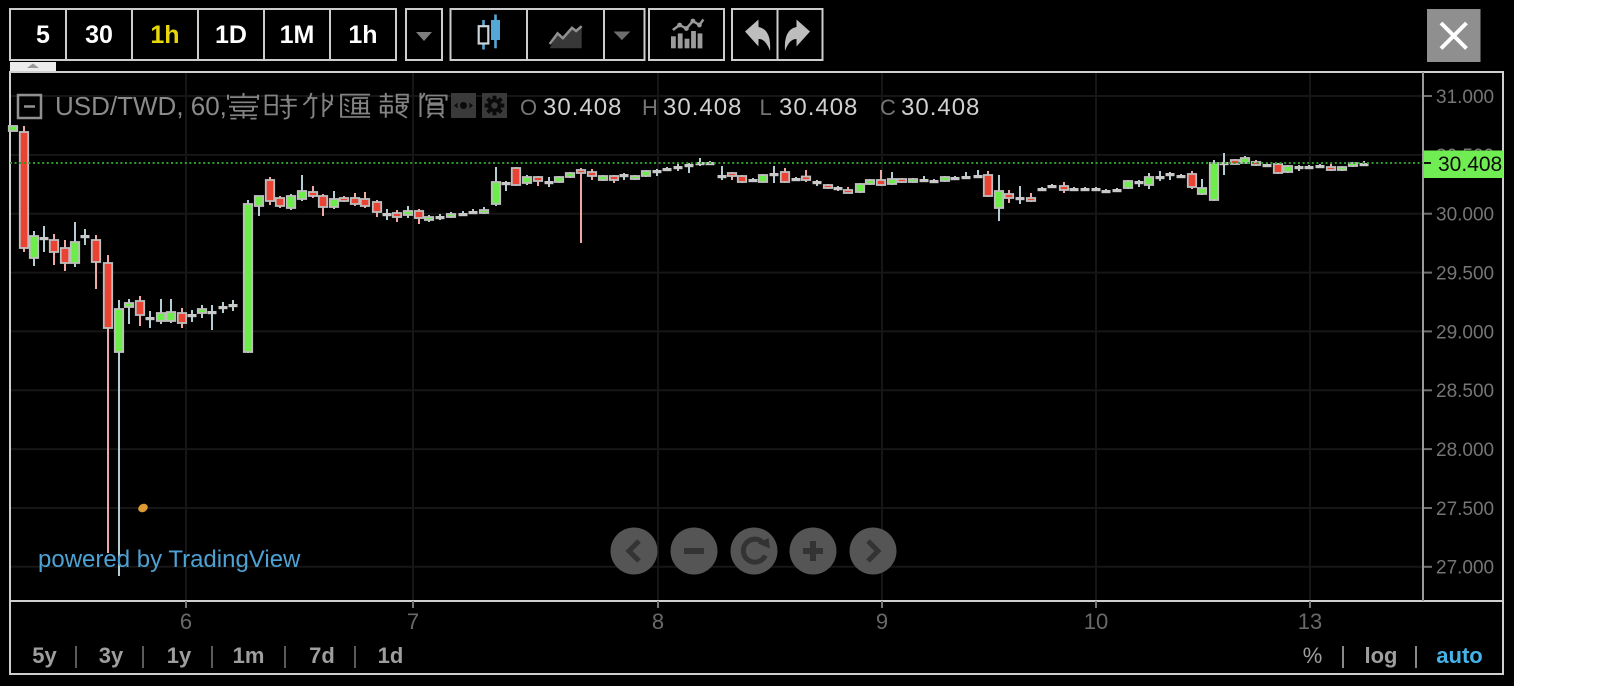  I want to click on svg-text: 27.000, so click(1465, 568).